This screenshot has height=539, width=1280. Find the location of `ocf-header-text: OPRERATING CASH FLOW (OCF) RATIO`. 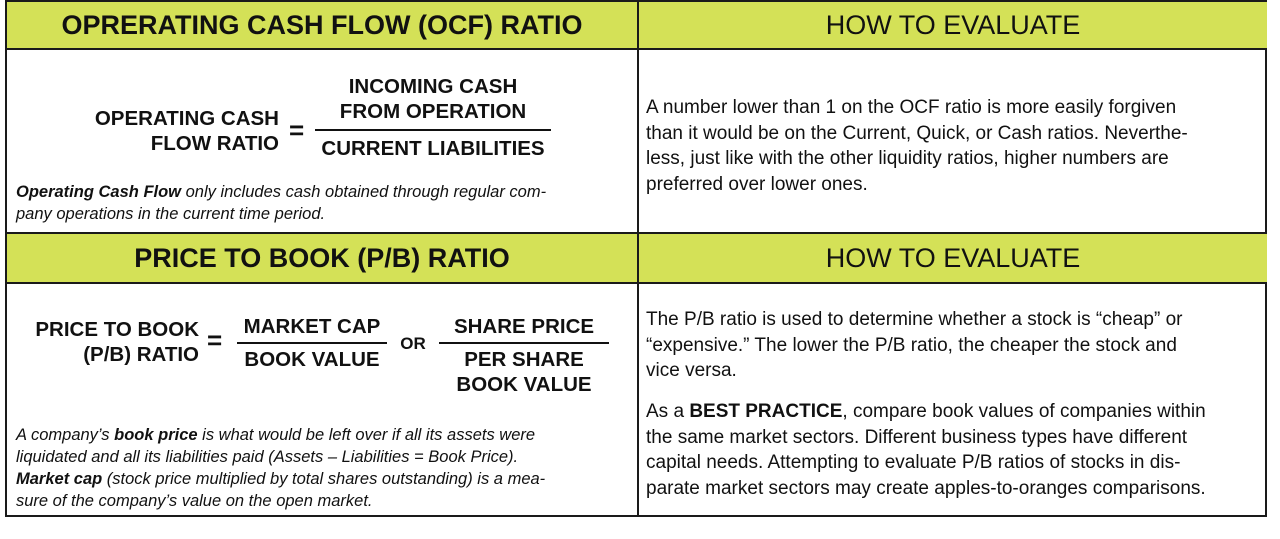

ocf-header-text: OPRERATING CASH FLOW (OCF) RATIO is located at coordinates (322, 24).